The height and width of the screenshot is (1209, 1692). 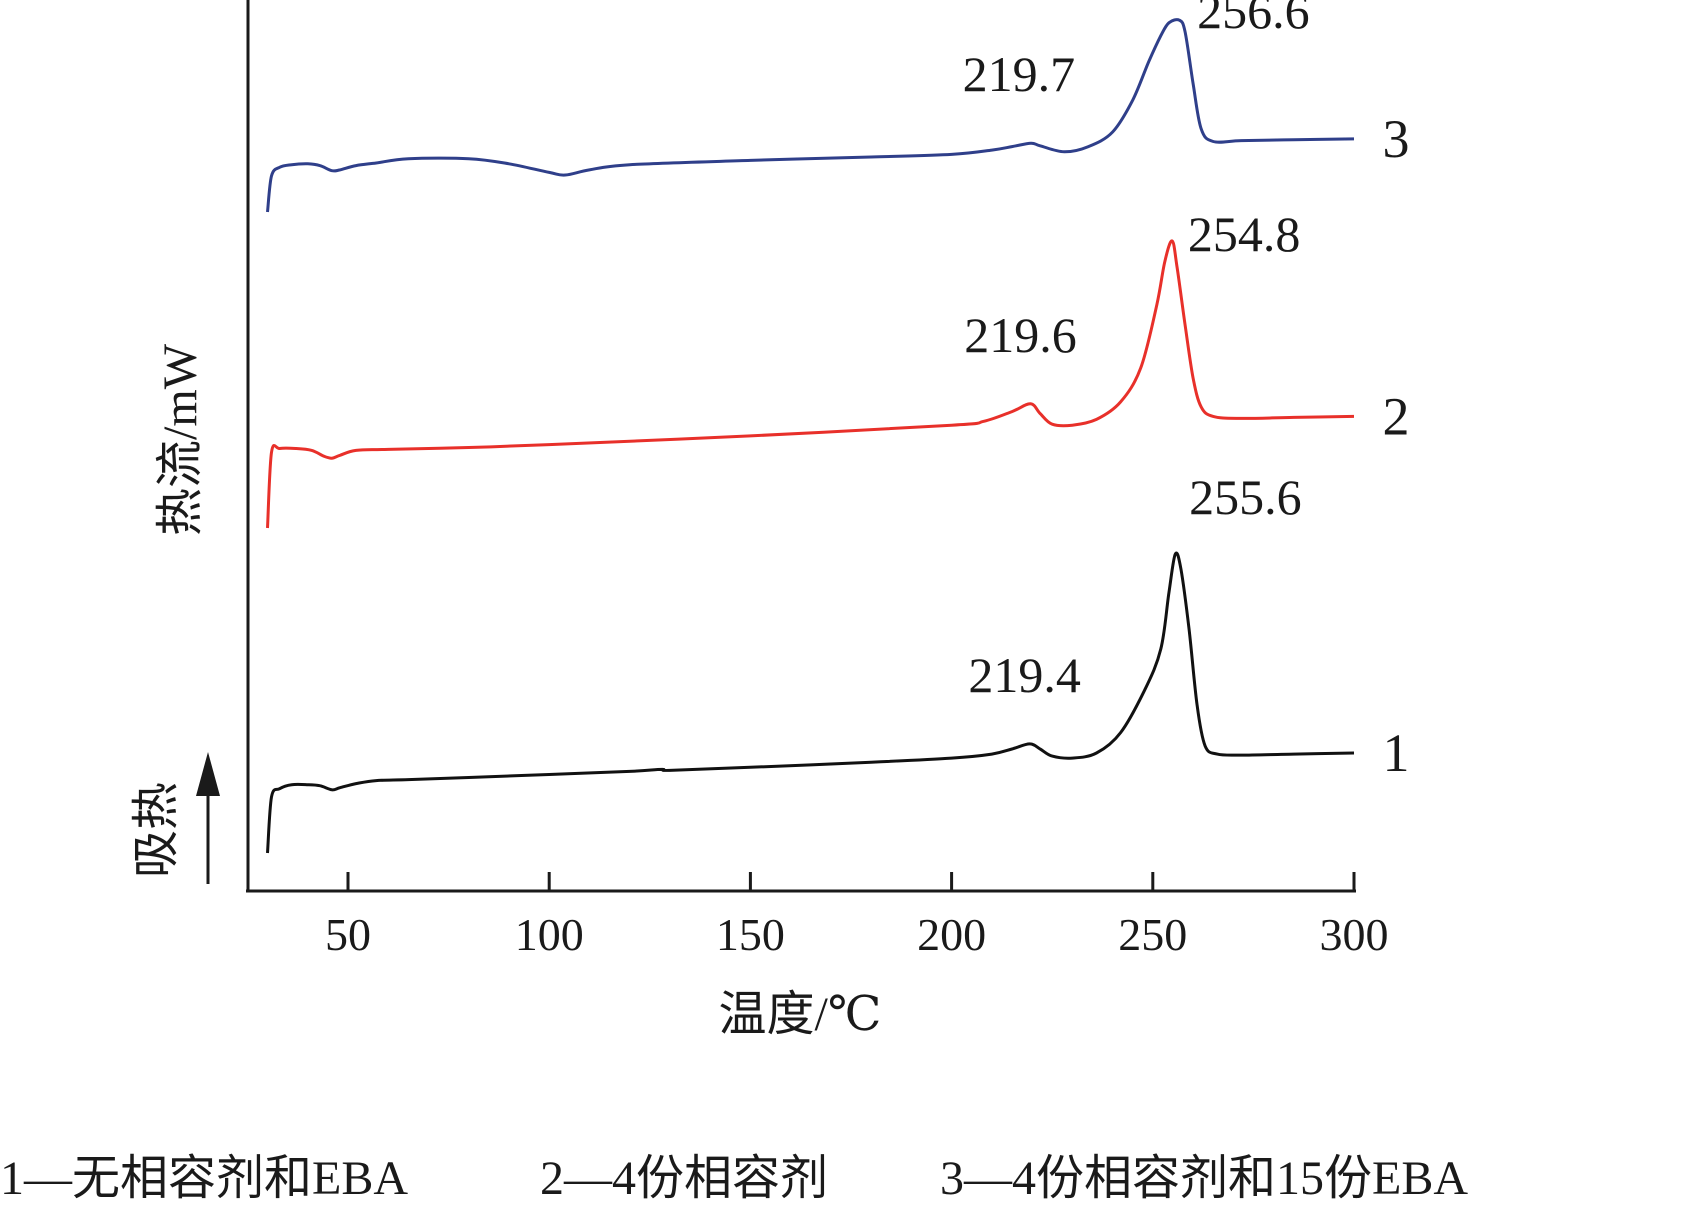 What do you see at coordinates (684, 1178) in the screenshot?
I see `legend-item-2: 2—4份相容剂` at bounding box center [684, 1178].